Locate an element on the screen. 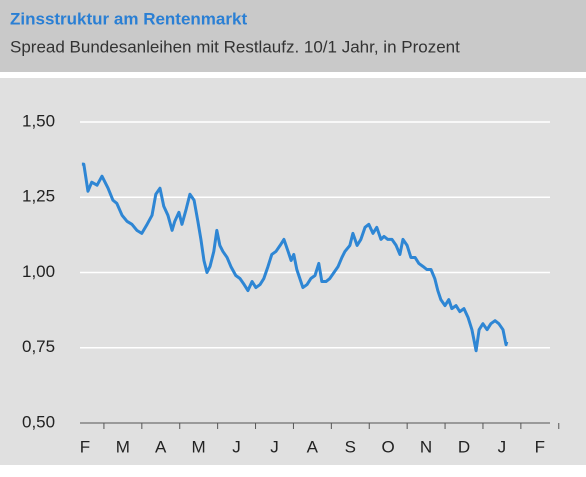  x-tick-label: D is located at coordinates (464, 446).